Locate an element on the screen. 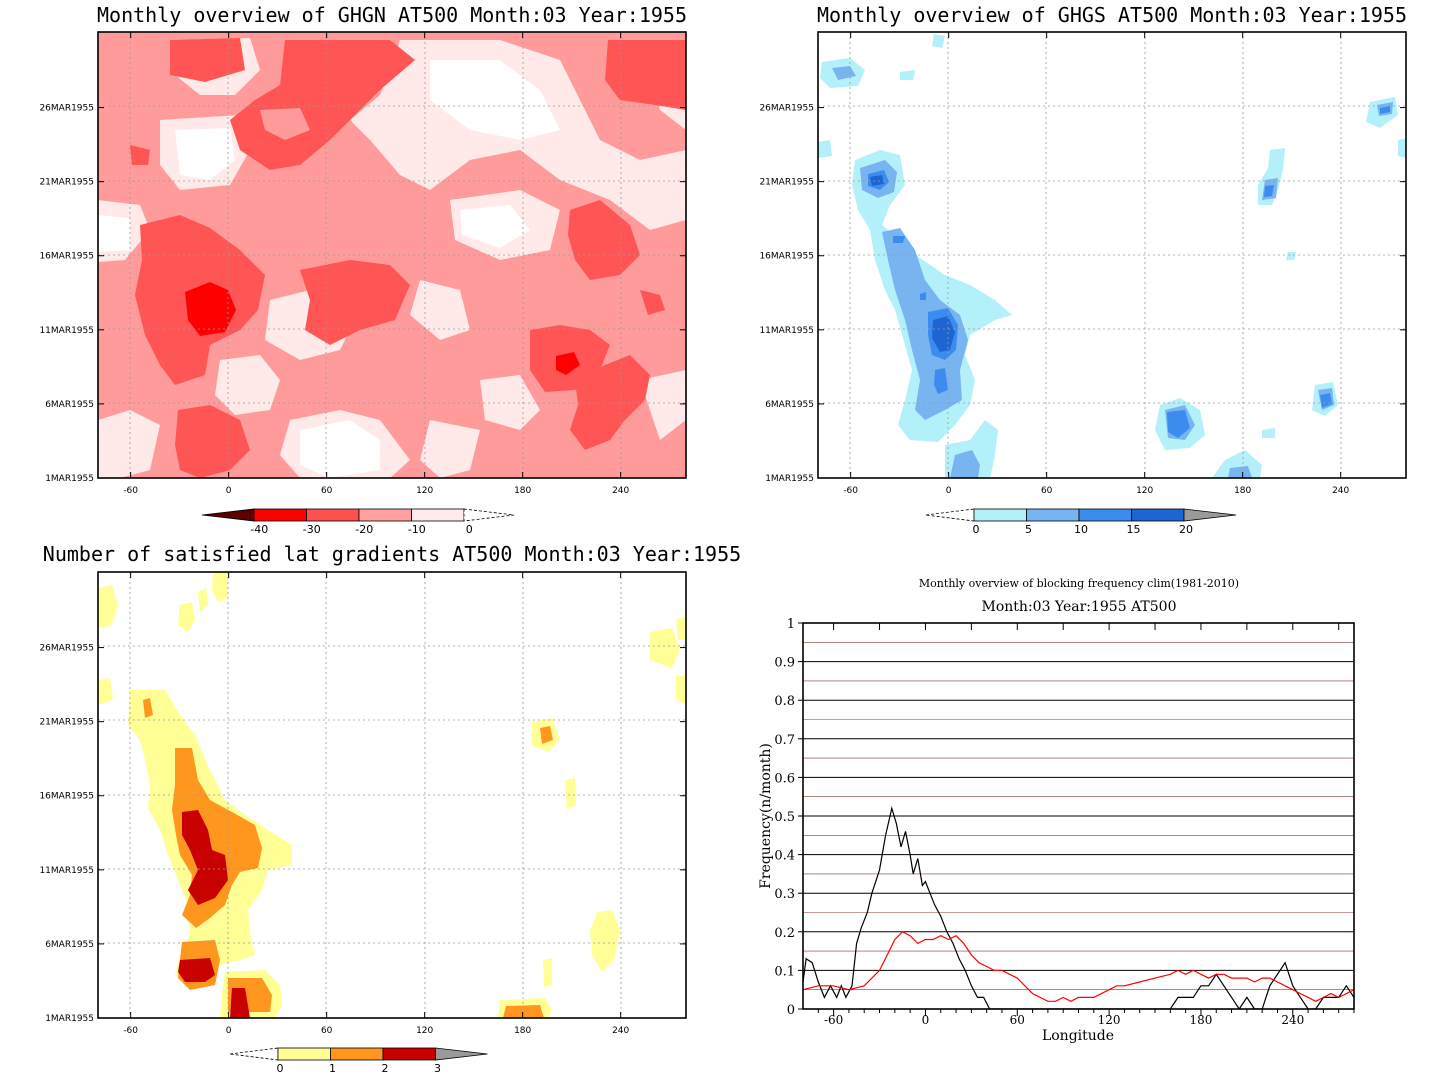  frequency-ytick-label: 0.1 is located at coordinates (784, 971).